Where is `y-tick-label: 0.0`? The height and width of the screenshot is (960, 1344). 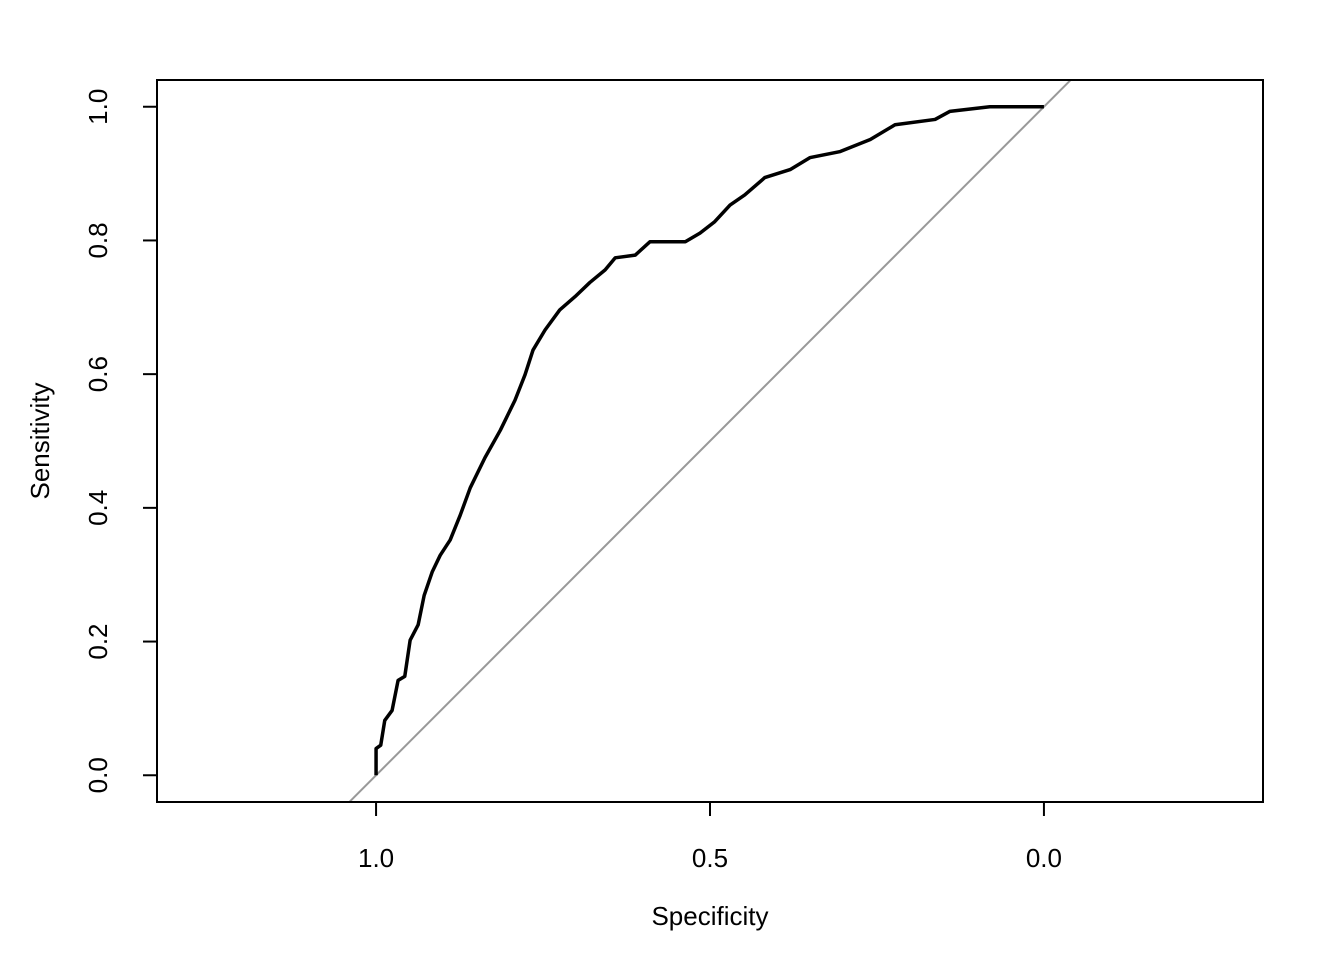
y-tick-label: 0.0 is located at coordinates (98, 775).